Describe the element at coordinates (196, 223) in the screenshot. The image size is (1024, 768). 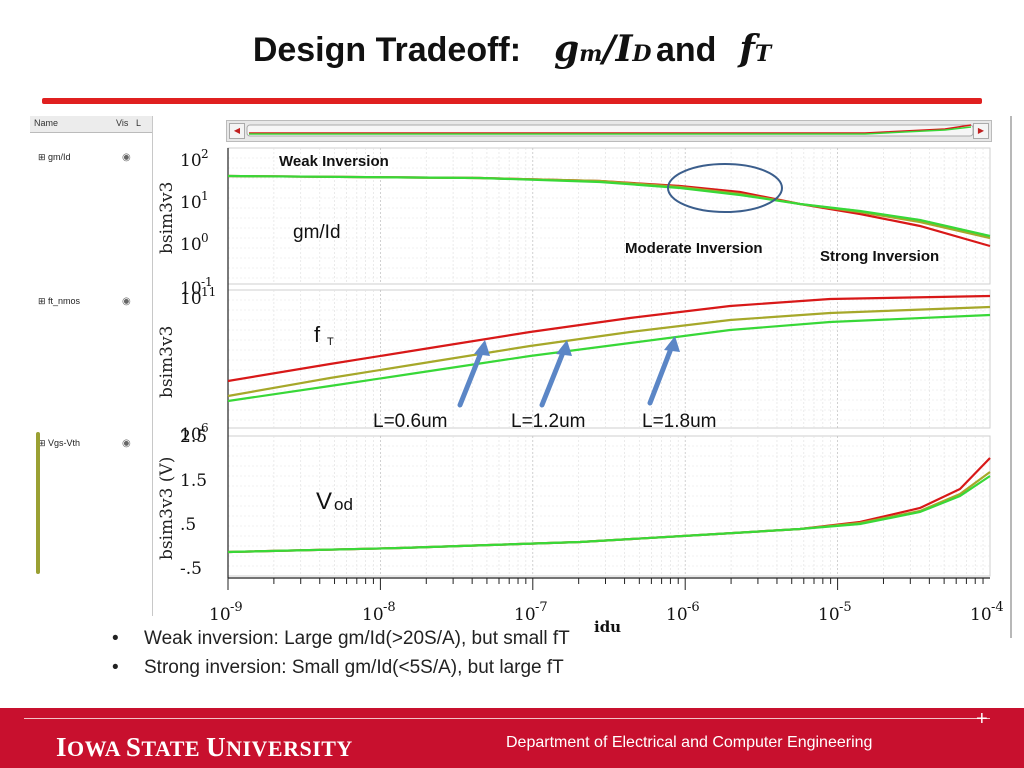
I see `panel-1-ticks: 10 2 10 1 10 0 10 -1` at that location.